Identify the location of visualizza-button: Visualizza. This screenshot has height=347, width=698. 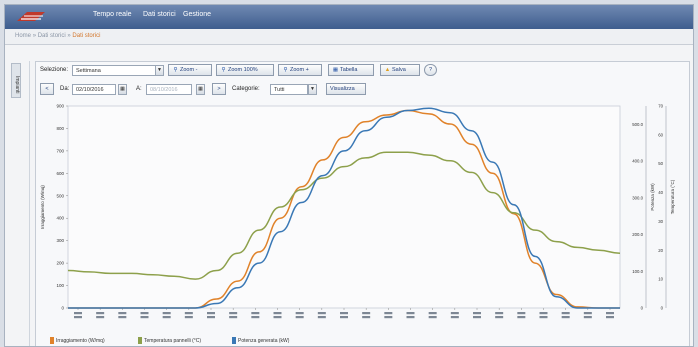
(346, 89).